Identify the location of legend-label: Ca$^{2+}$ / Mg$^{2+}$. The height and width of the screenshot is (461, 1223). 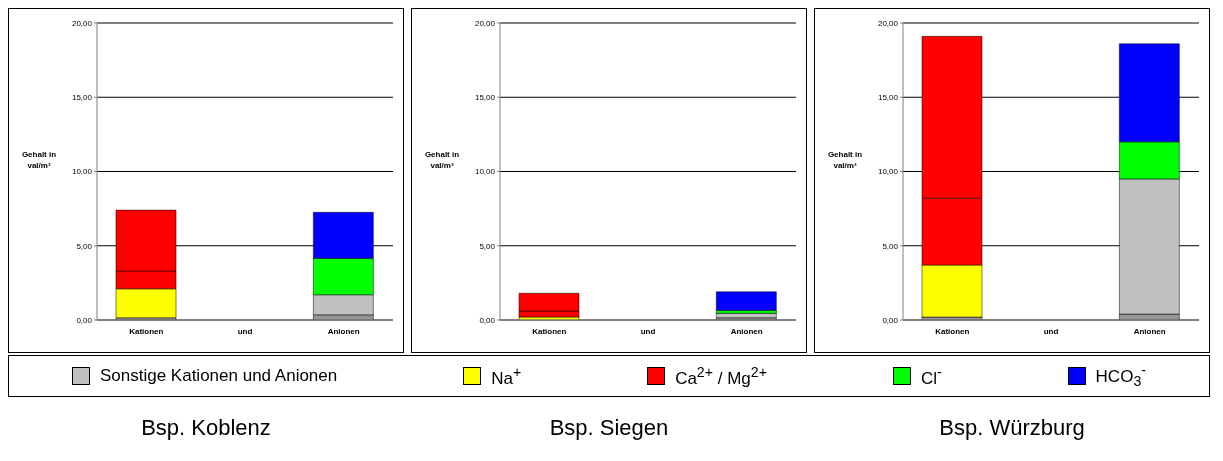
(721, 376).